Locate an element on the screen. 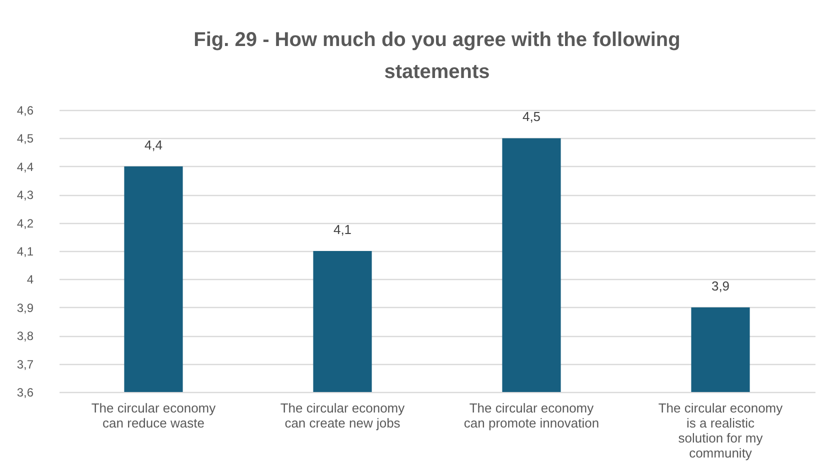  y-tick-label: 4,5 is located at coordinates (25, 139).